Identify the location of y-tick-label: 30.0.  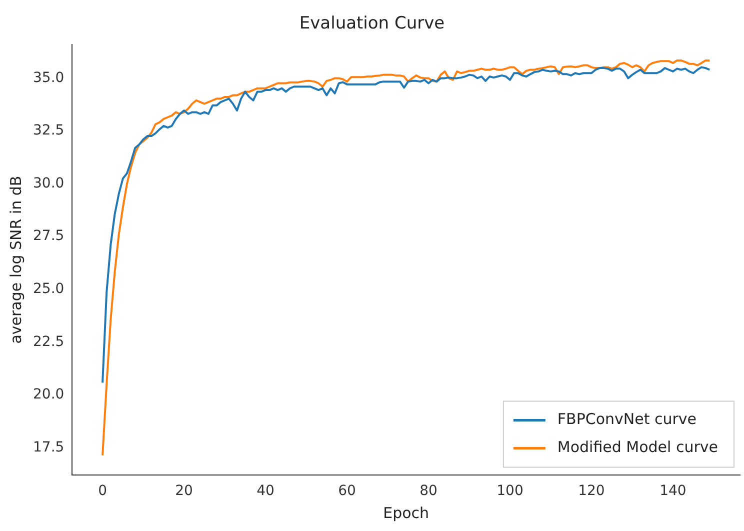
(48, 183).